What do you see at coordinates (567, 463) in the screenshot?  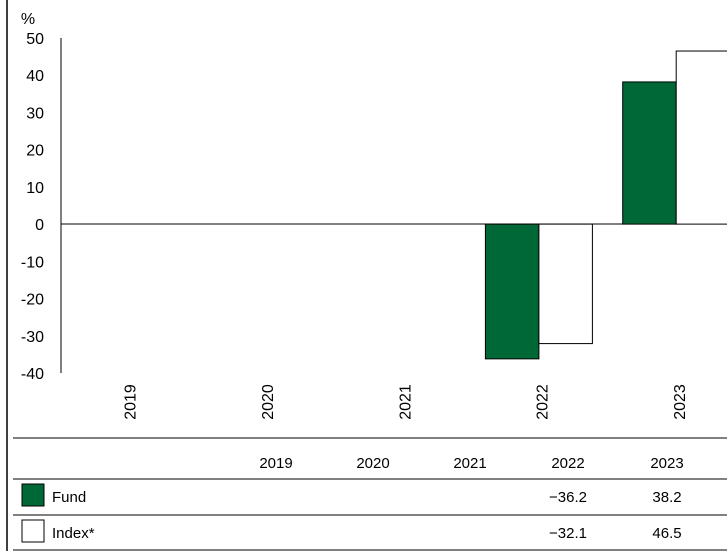 I see `table-header-cell: 2022` at bounding box center [567, 463].